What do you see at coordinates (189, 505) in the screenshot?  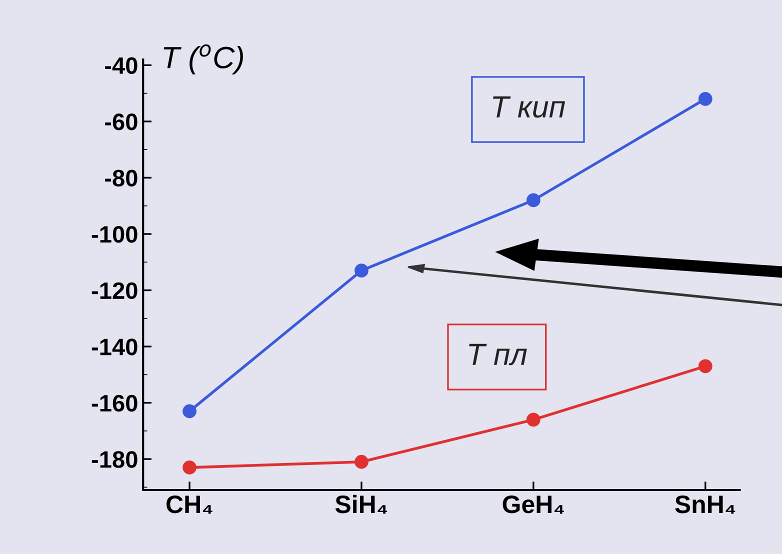 I see `x-tick-label: CH₄` at bounding box center [189, 505].